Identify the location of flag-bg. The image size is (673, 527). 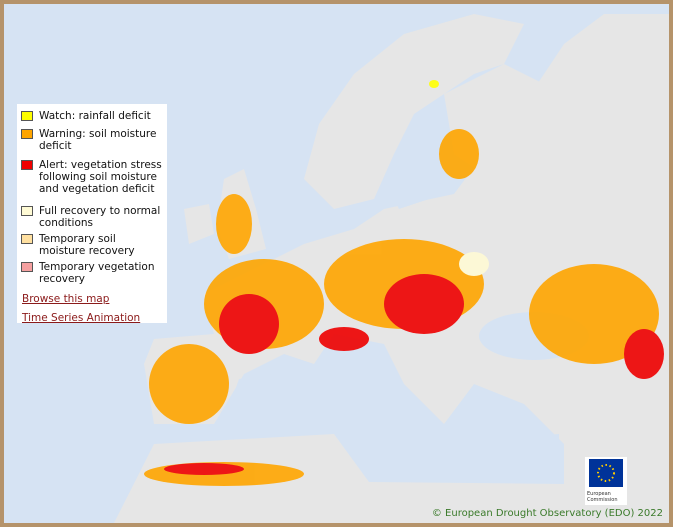
(606, 473).